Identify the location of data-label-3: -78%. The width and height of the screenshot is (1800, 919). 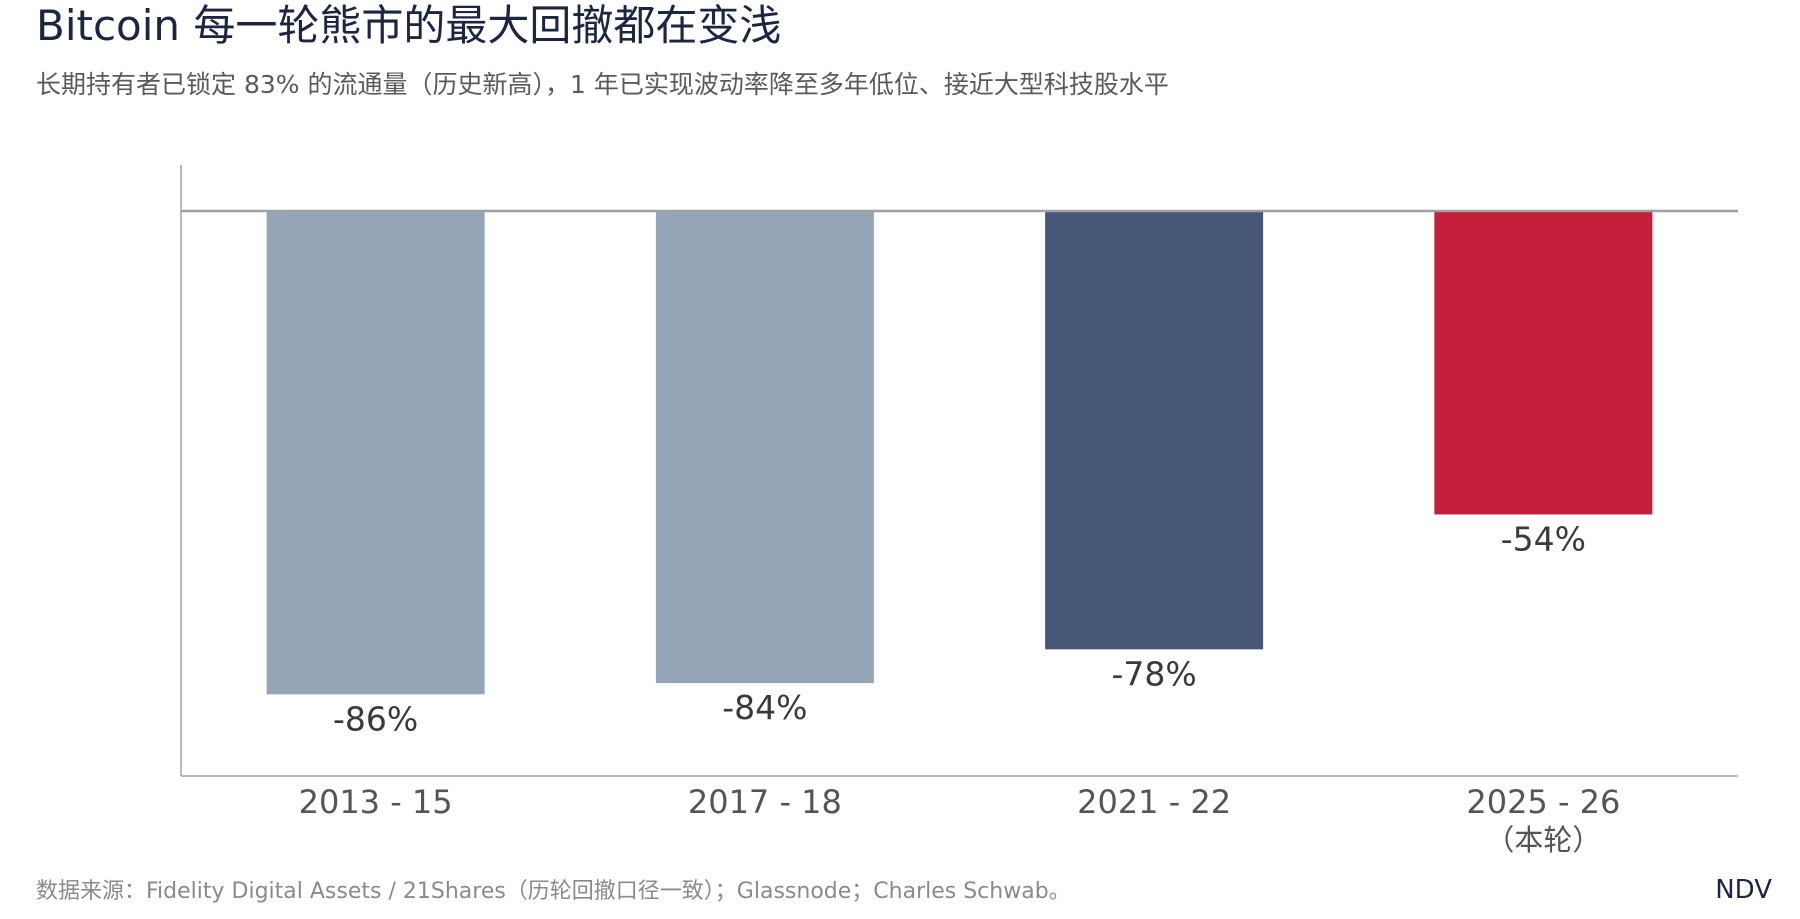
(1153, 673).